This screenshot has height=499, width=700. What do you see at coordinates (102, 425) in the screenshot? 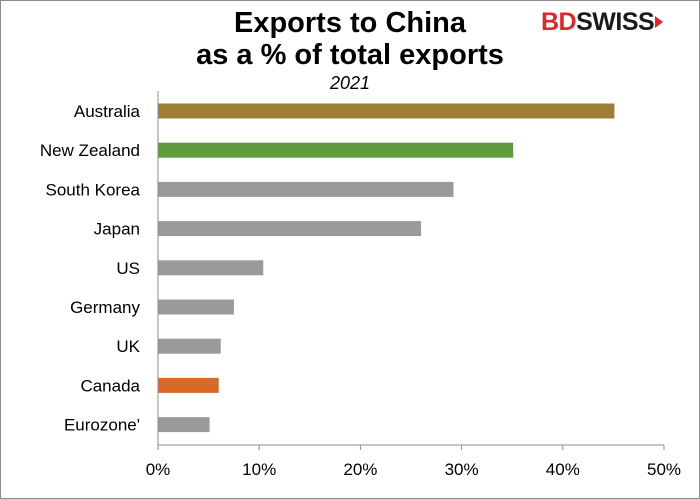
I see `category-label-eurozone: Eurozone'` at bounding box center [102, 425].